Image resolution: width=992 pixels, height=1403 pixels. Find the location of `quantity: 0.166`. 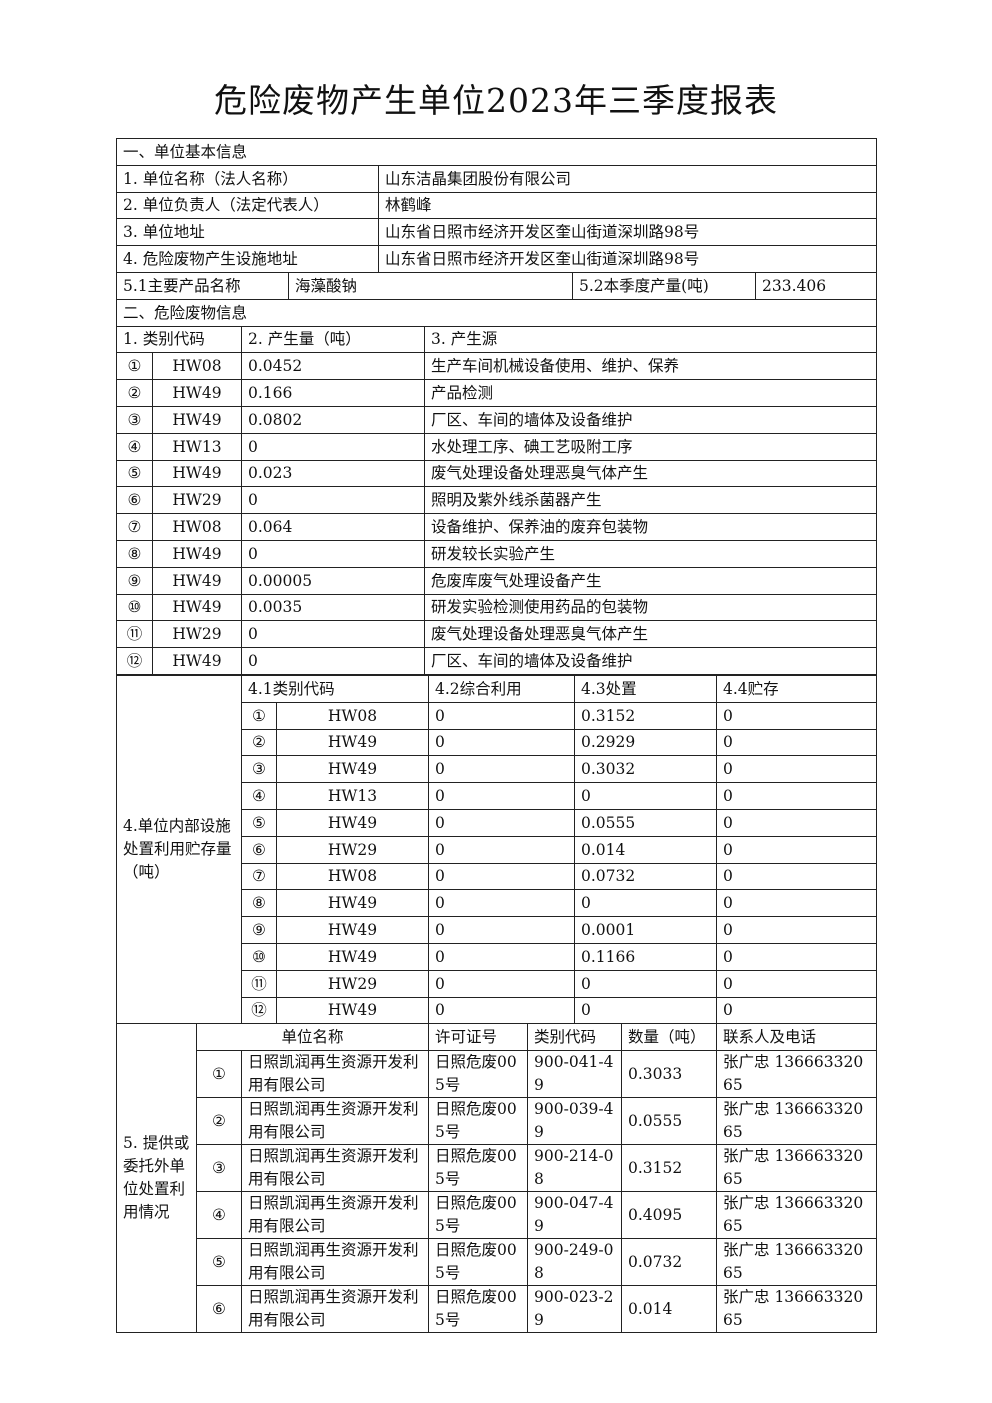

quantity: 0.166 is located at coordinates (333, 393).